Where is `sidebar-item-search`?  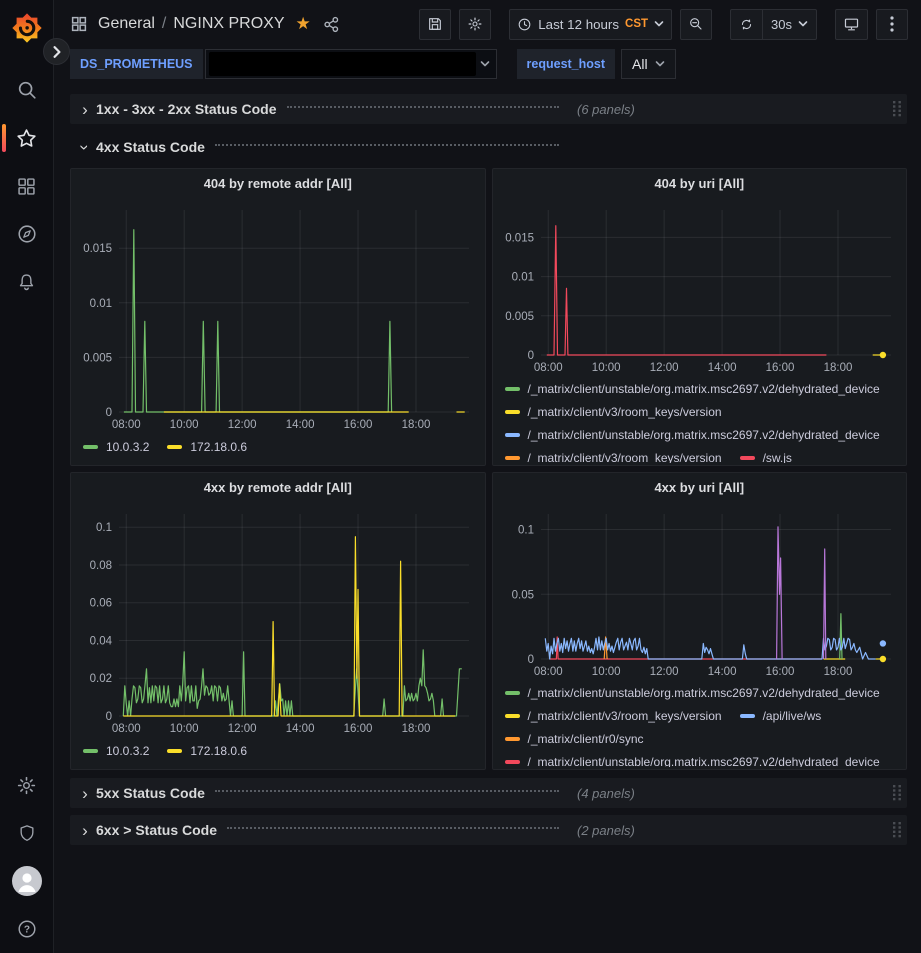
sidebar-item-search is located at coordinates (27, 90).